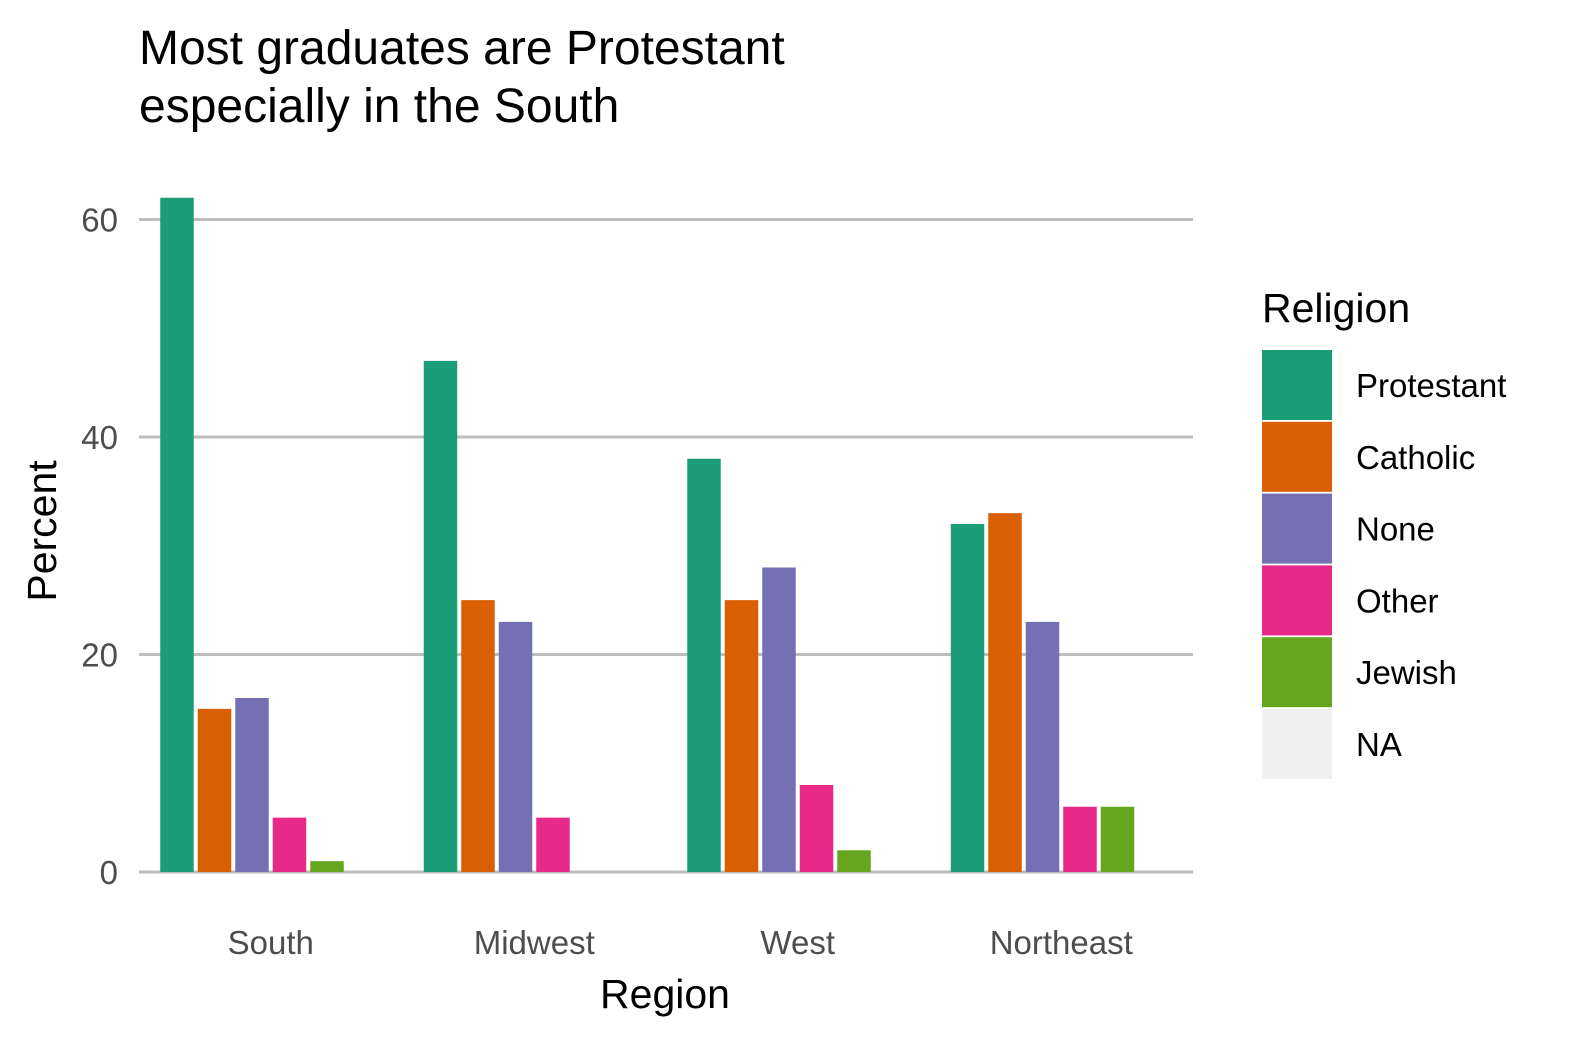 This screenshot has height=1043, width=1574. I want to click on bar-none-west, so click(779, 719).